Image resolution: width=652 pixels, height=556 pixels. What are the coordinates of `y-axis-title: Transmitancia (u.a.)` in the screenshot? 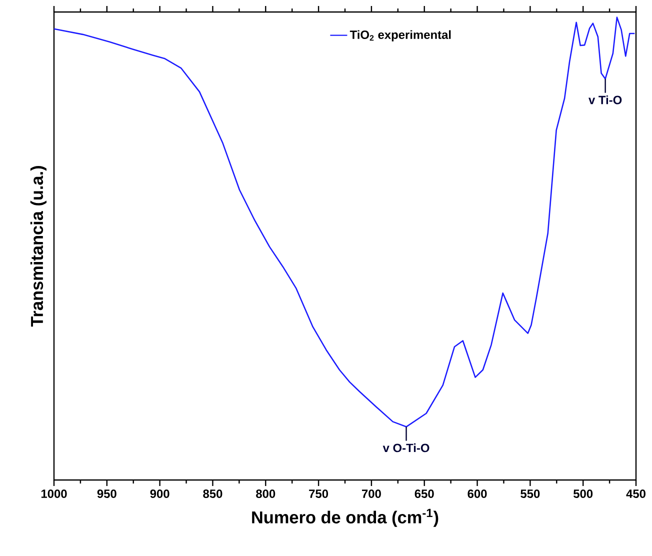 It's located at (38, 246).